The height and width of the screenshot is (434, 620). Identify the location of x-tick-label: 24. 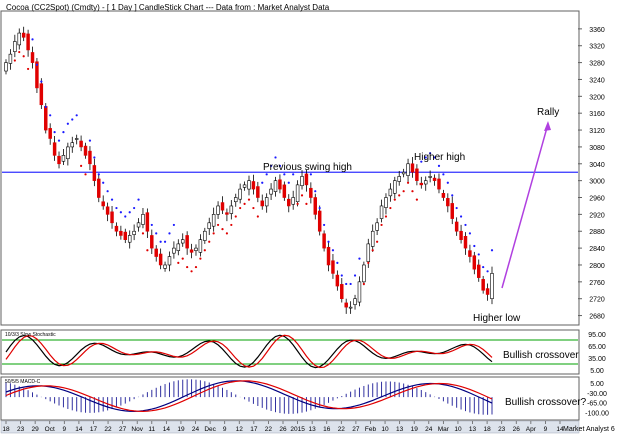
(429, 429).